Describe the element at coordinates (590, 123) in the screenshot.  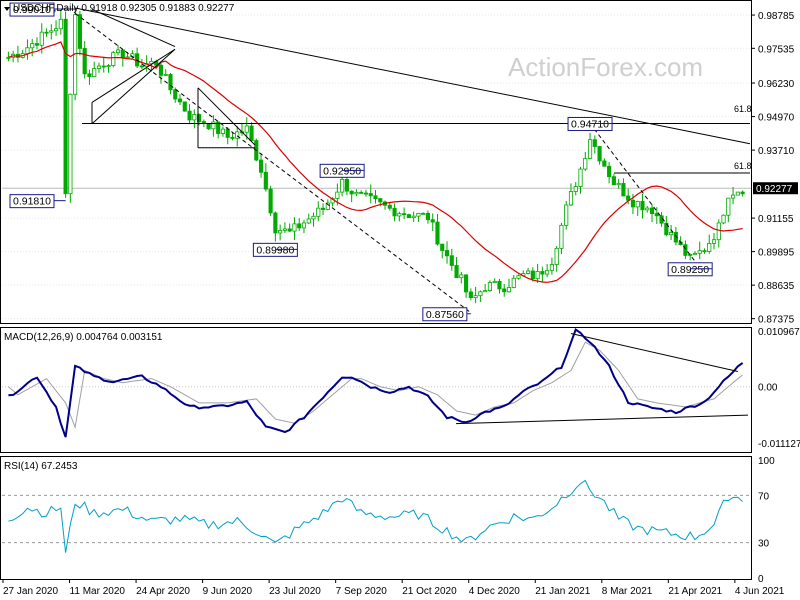
I see `price-label: 0.94710` at that location.